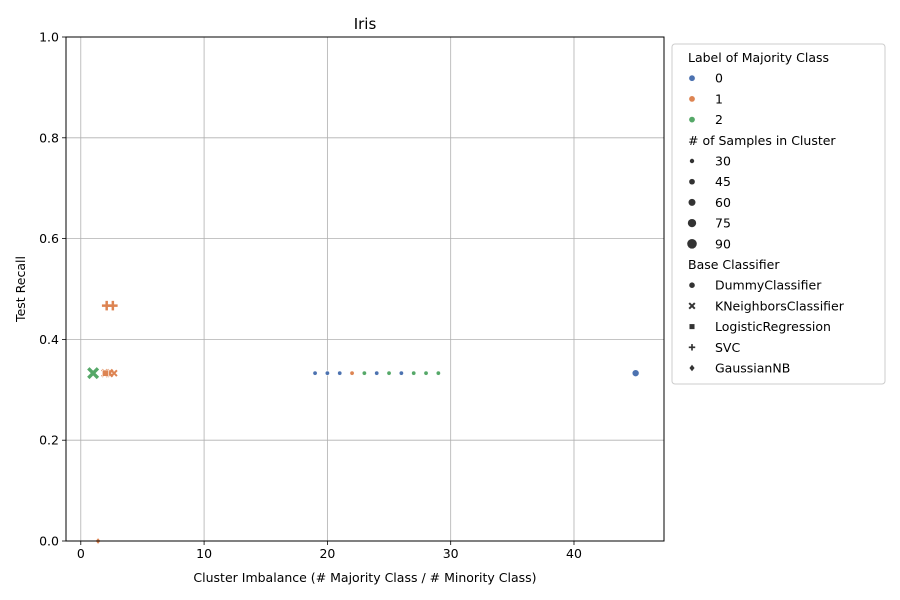 This screenshot has width=900, height=600. I want to click on legend-style-label: DummyClassifier, so click(768, 285).